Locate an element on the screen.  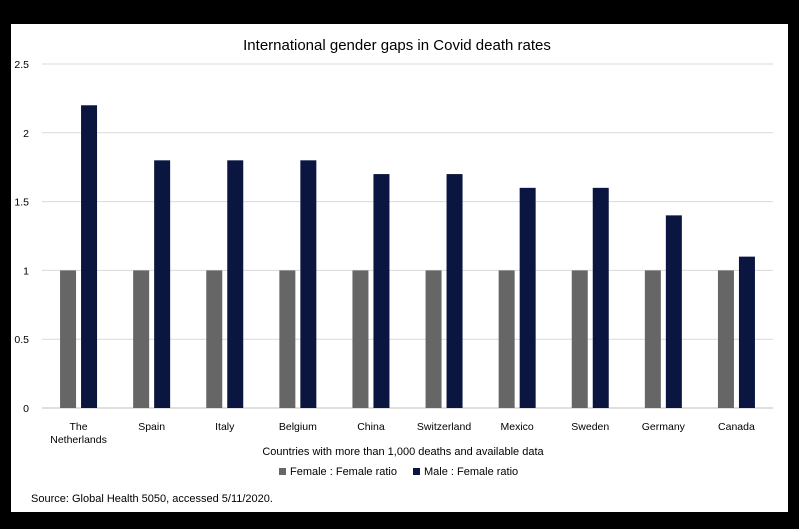
x-tick-label: Switzerland is located at coordinates (444, 427).